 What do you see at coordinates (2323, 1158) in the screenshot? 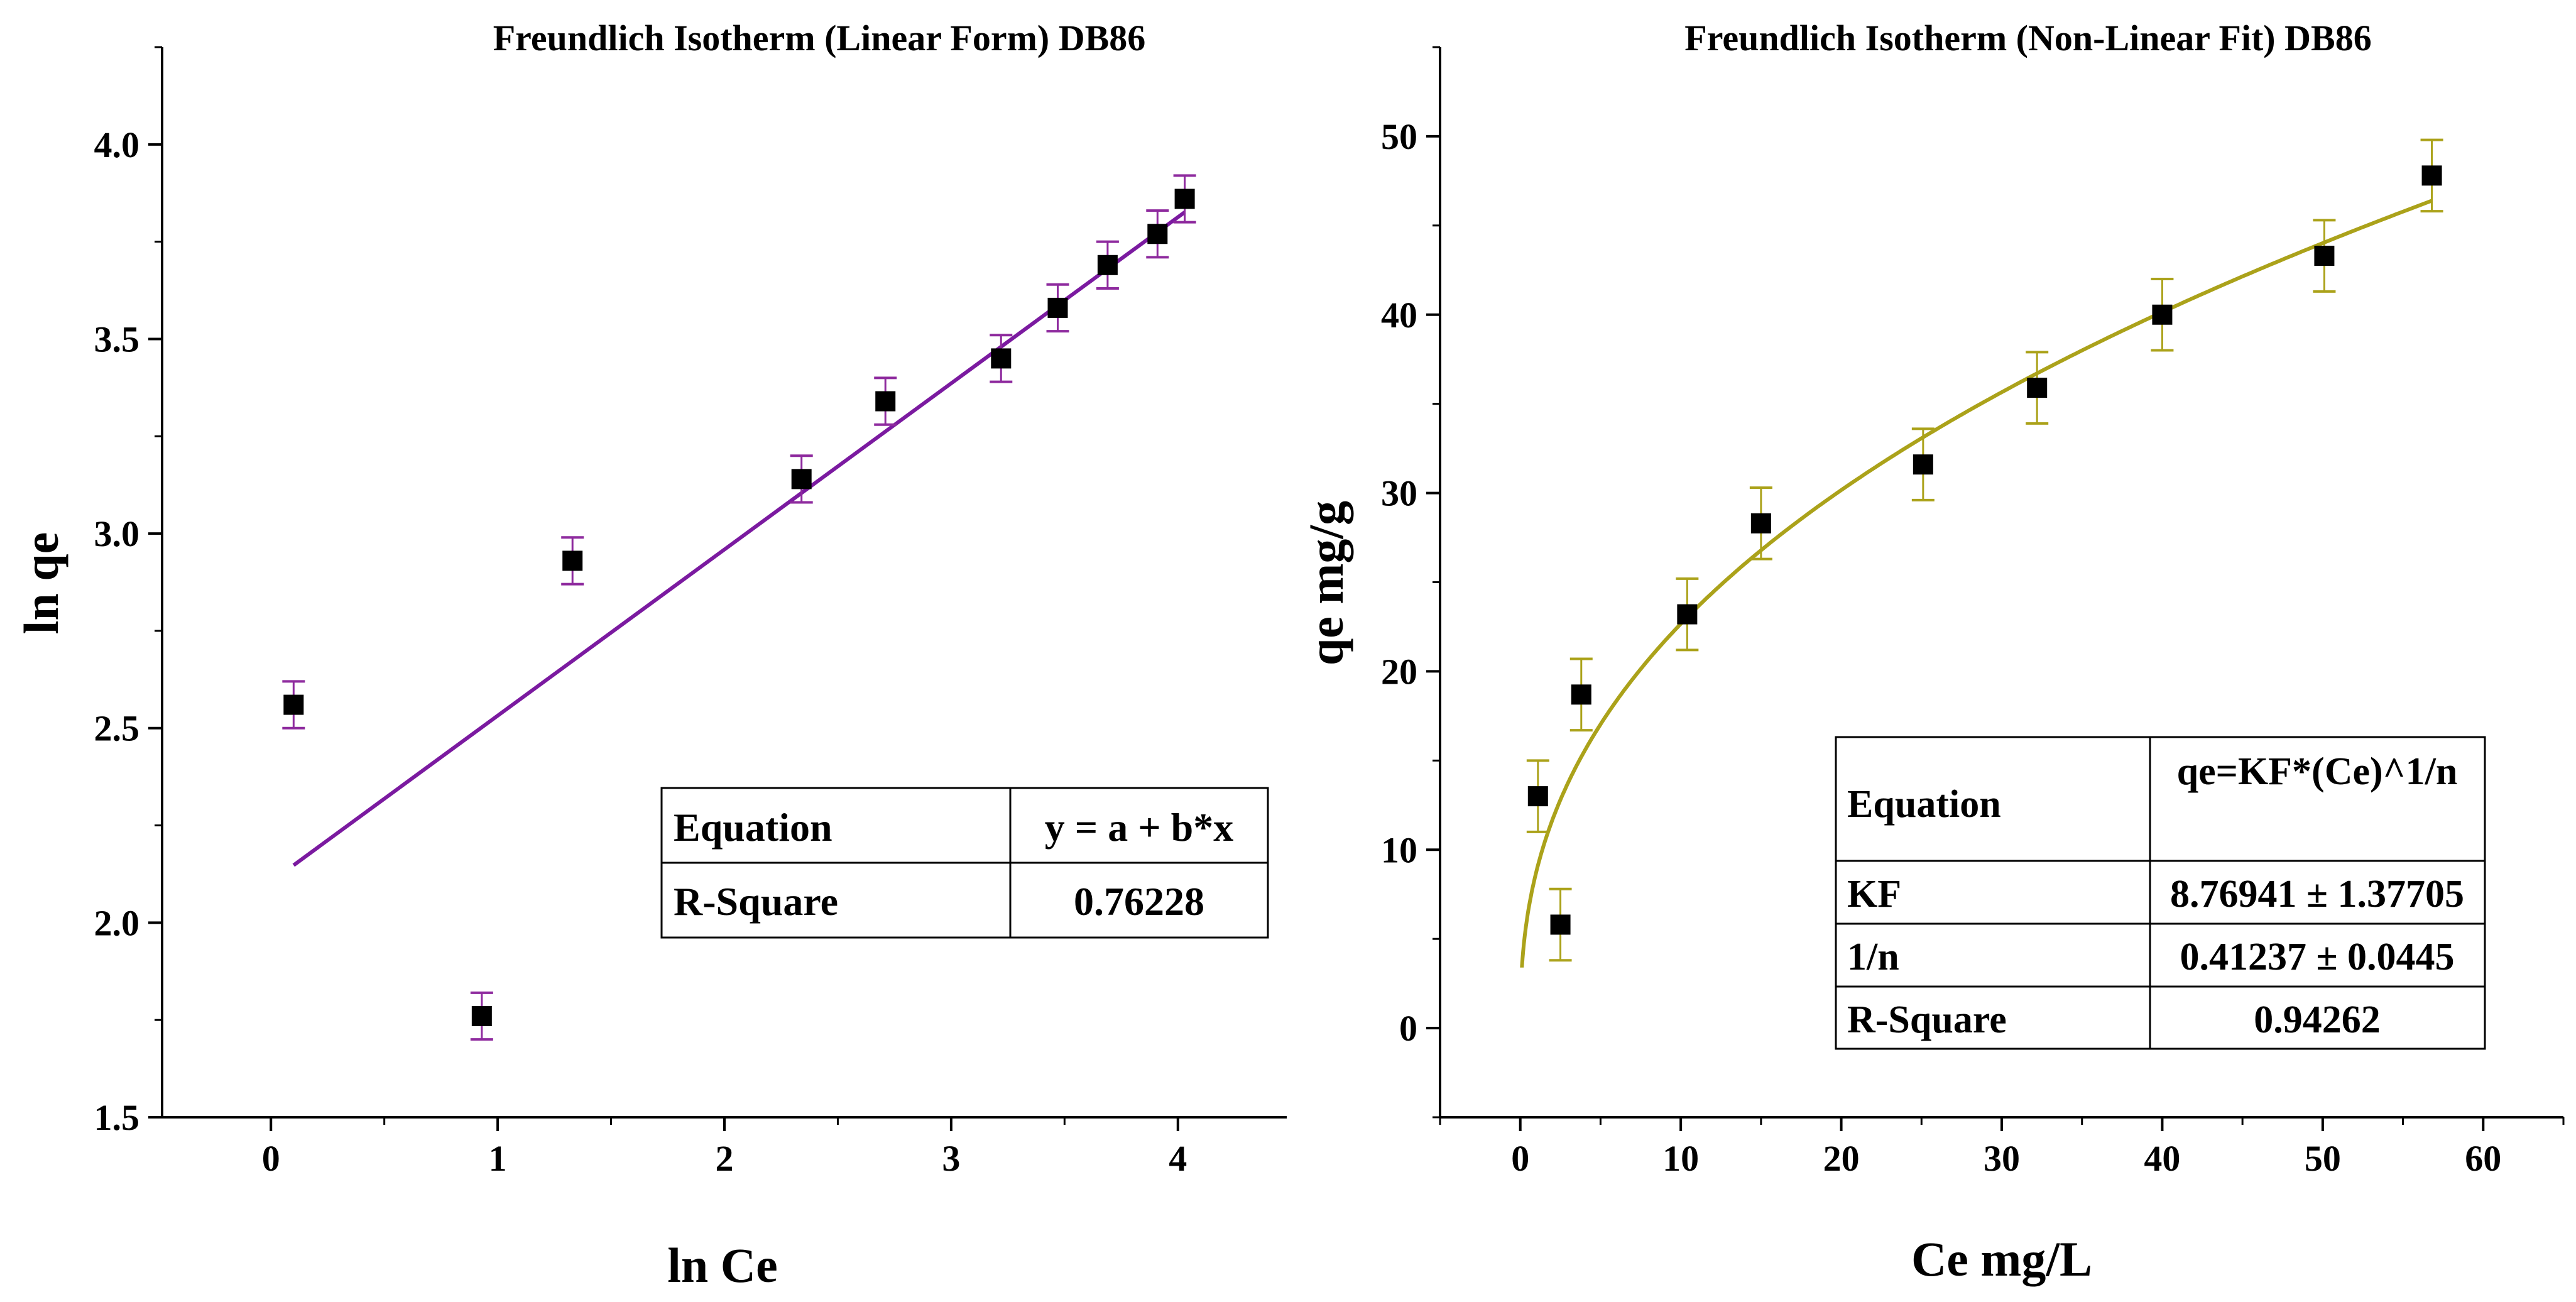
I see `x-tick-label: 50` at bounding box center [2323, 1158].